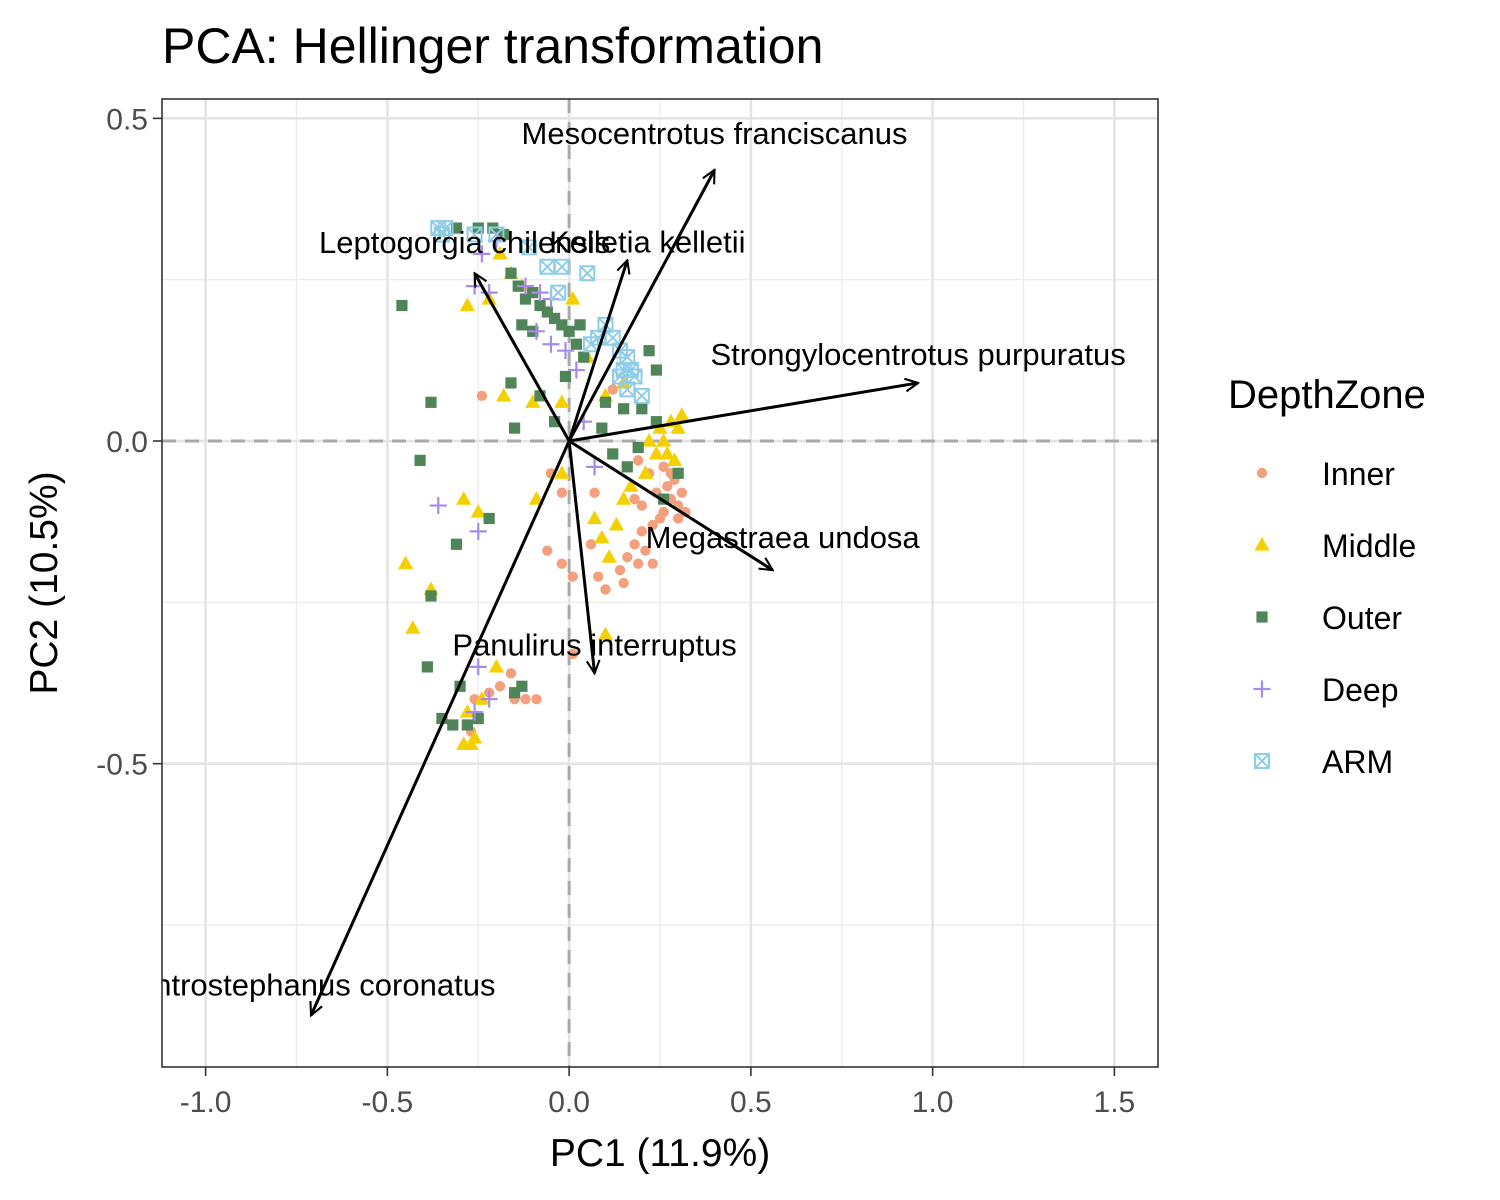 This screenshot has height=1200, width=1500. Describe the element at coordinates (933, 1102) in the screenshot. I see `x-tick-label: 1.0` at that location.